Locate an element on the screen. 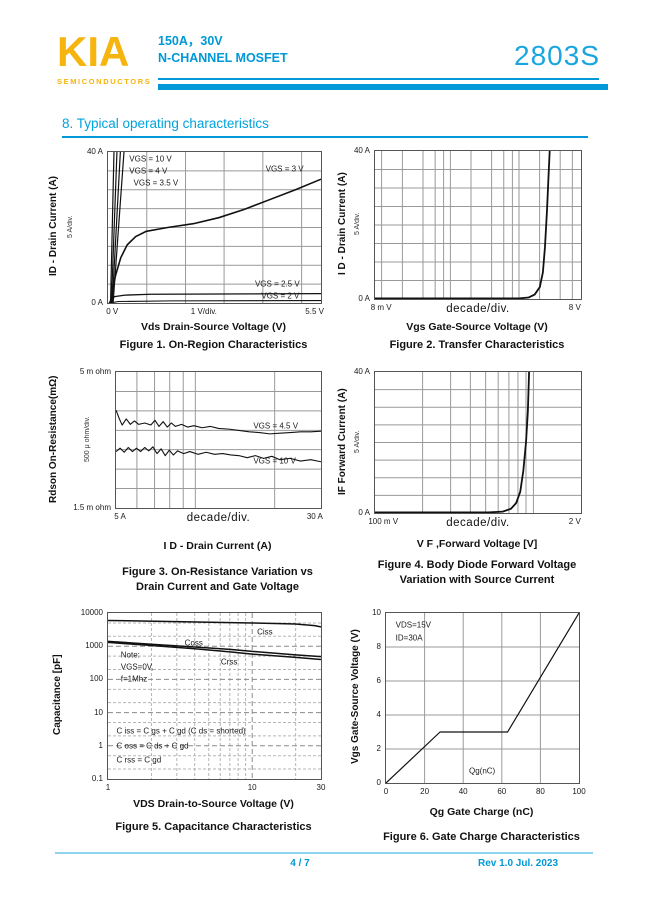 This screenshot has height=917, width=649. figure-6-canvas is located at coordinates (482, 698).